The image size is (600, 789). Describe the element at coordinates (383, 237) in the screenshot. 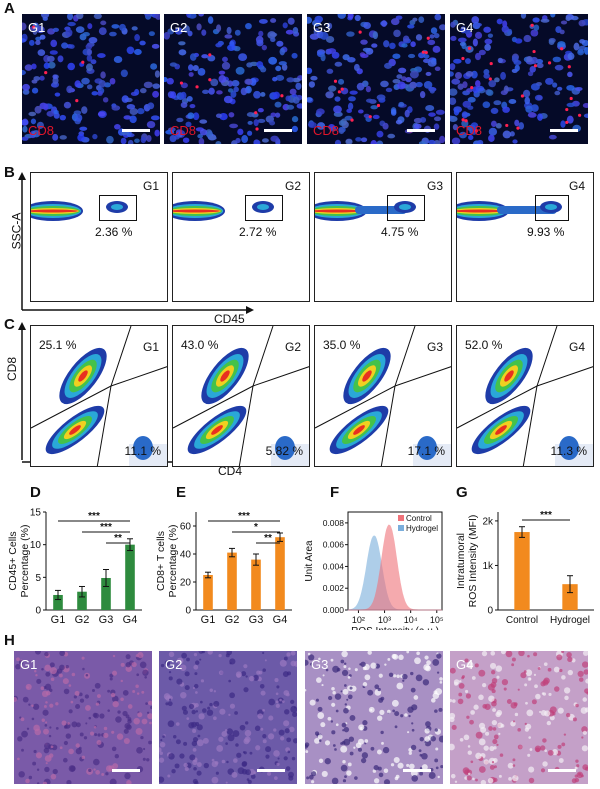

I see `flow-cd45-g3: G3 4.75 %` at that location.